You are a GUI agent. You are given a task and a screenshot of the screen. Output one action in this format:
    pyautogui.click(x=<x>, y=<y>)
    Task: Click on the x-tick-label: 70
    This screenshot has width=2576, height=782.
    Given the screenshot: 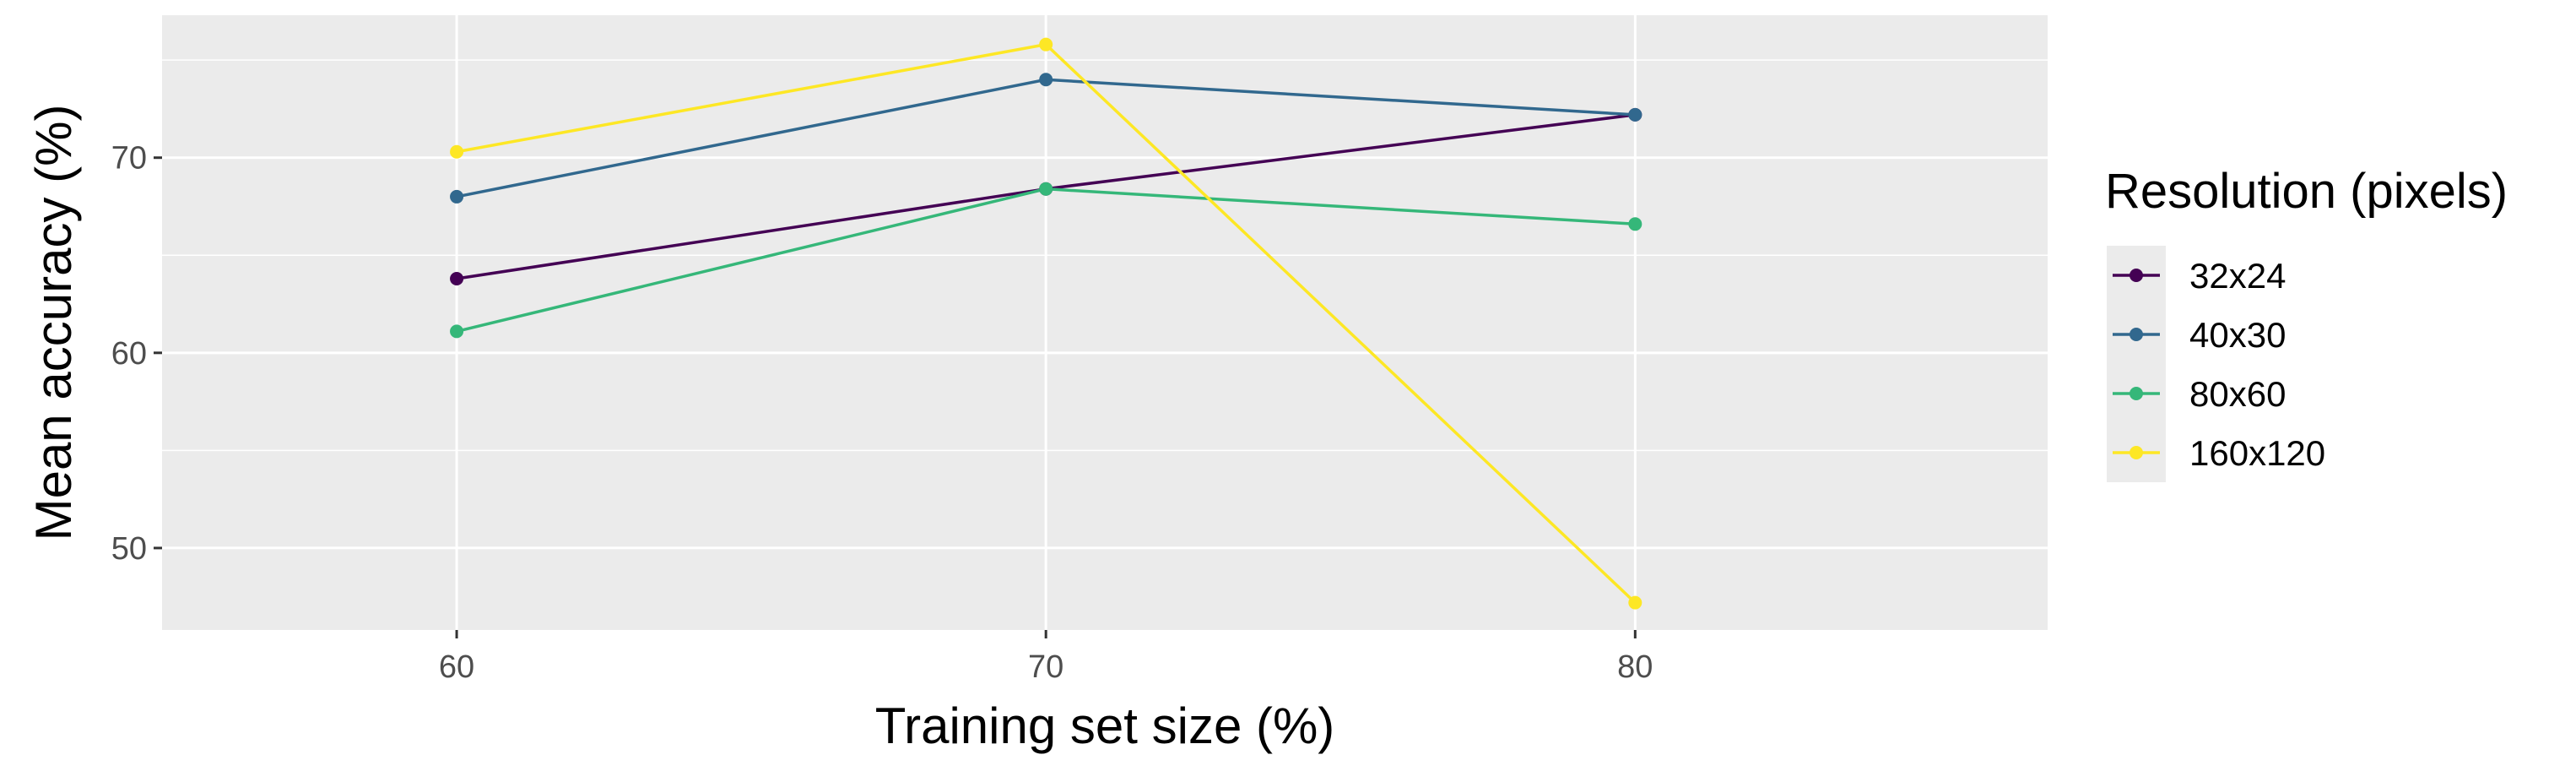 What is the action you would take?
    pyautogui.click(x=1045, y=667)
    